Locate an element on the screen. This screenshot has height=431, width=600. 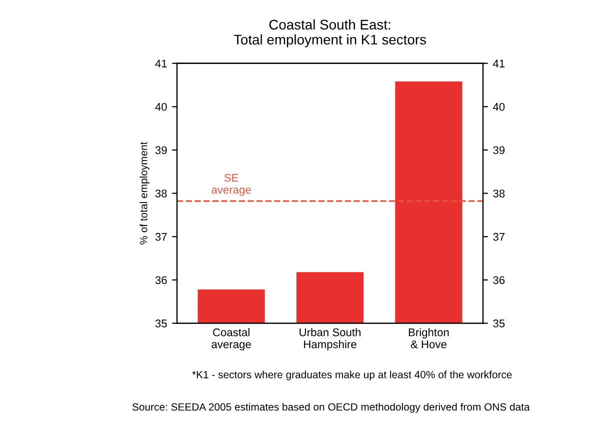
y2-tick-label: 39 is located at coordinates (499, 150).